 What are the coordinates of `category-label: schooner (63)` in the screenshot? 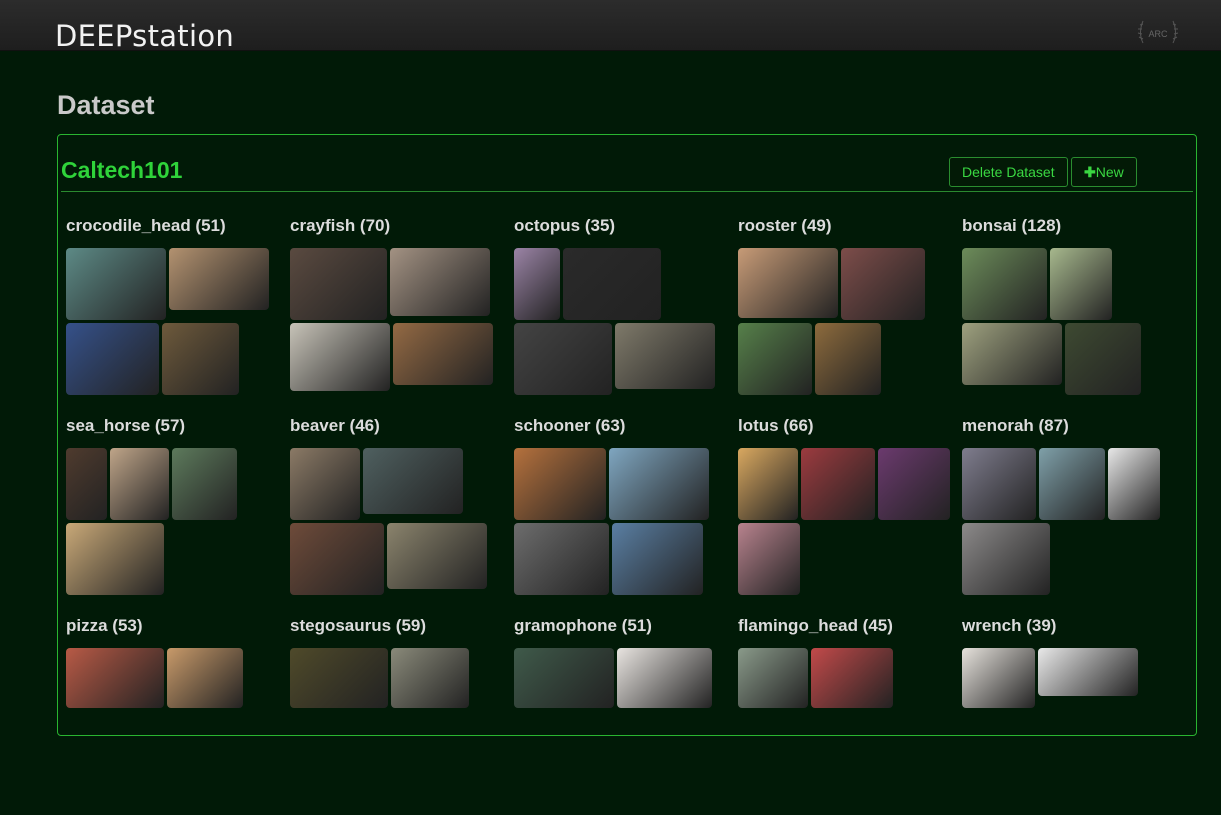 It's located at (570, 425).